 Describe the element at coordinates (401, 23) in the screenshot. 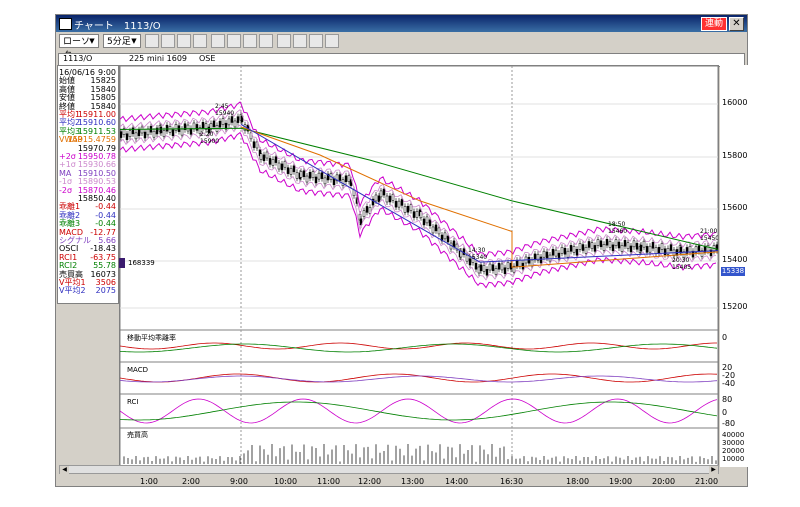

I see `title-bar: チャート 1113/O 連動 ✕` at that location.